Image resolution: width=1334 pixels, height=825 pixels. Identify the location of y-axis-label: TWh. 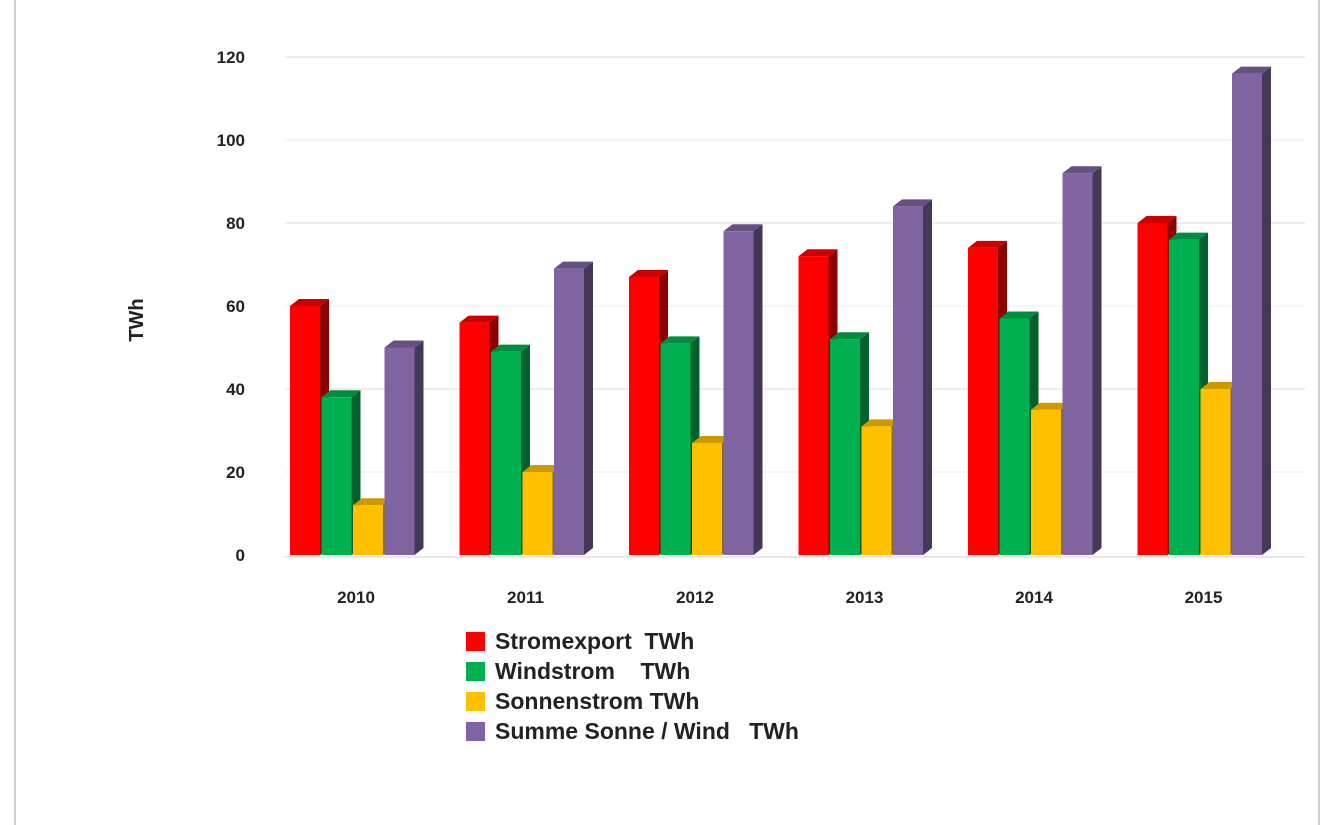
(137, 319).